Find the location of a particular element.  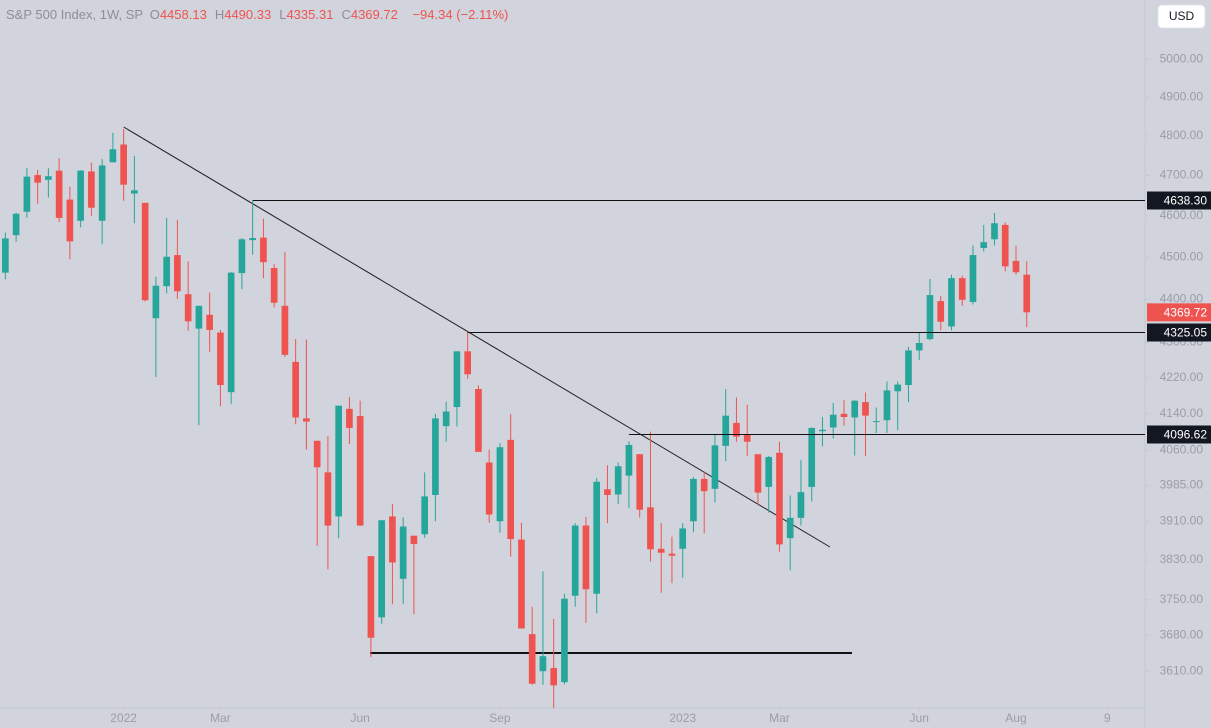

x-tick-label: Sep is located at coordinates (500, 718).